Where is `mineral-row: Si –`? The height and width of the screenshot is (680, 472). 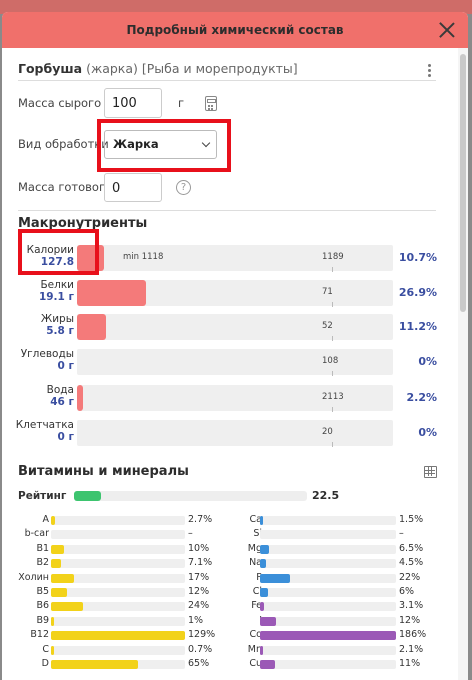 mineral-row: Si – is located at coordinates (235, 534).